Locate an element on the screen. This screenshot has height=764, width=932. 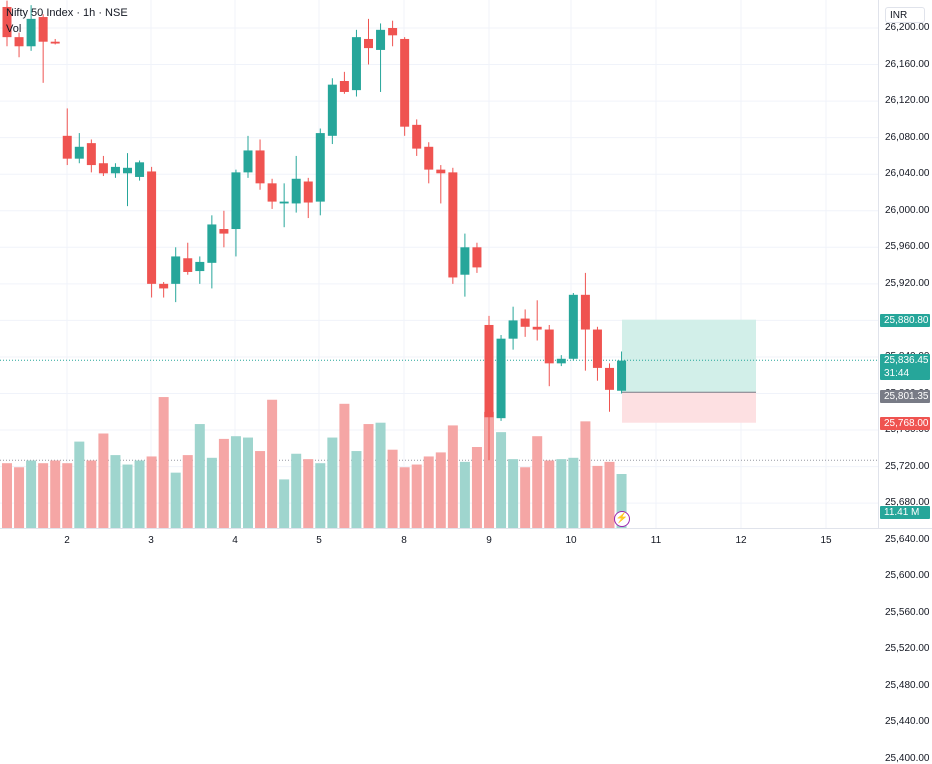
time-scale: 2 3 4 5 8 9 10 11 12 15 is located at coordinates (466, 539).